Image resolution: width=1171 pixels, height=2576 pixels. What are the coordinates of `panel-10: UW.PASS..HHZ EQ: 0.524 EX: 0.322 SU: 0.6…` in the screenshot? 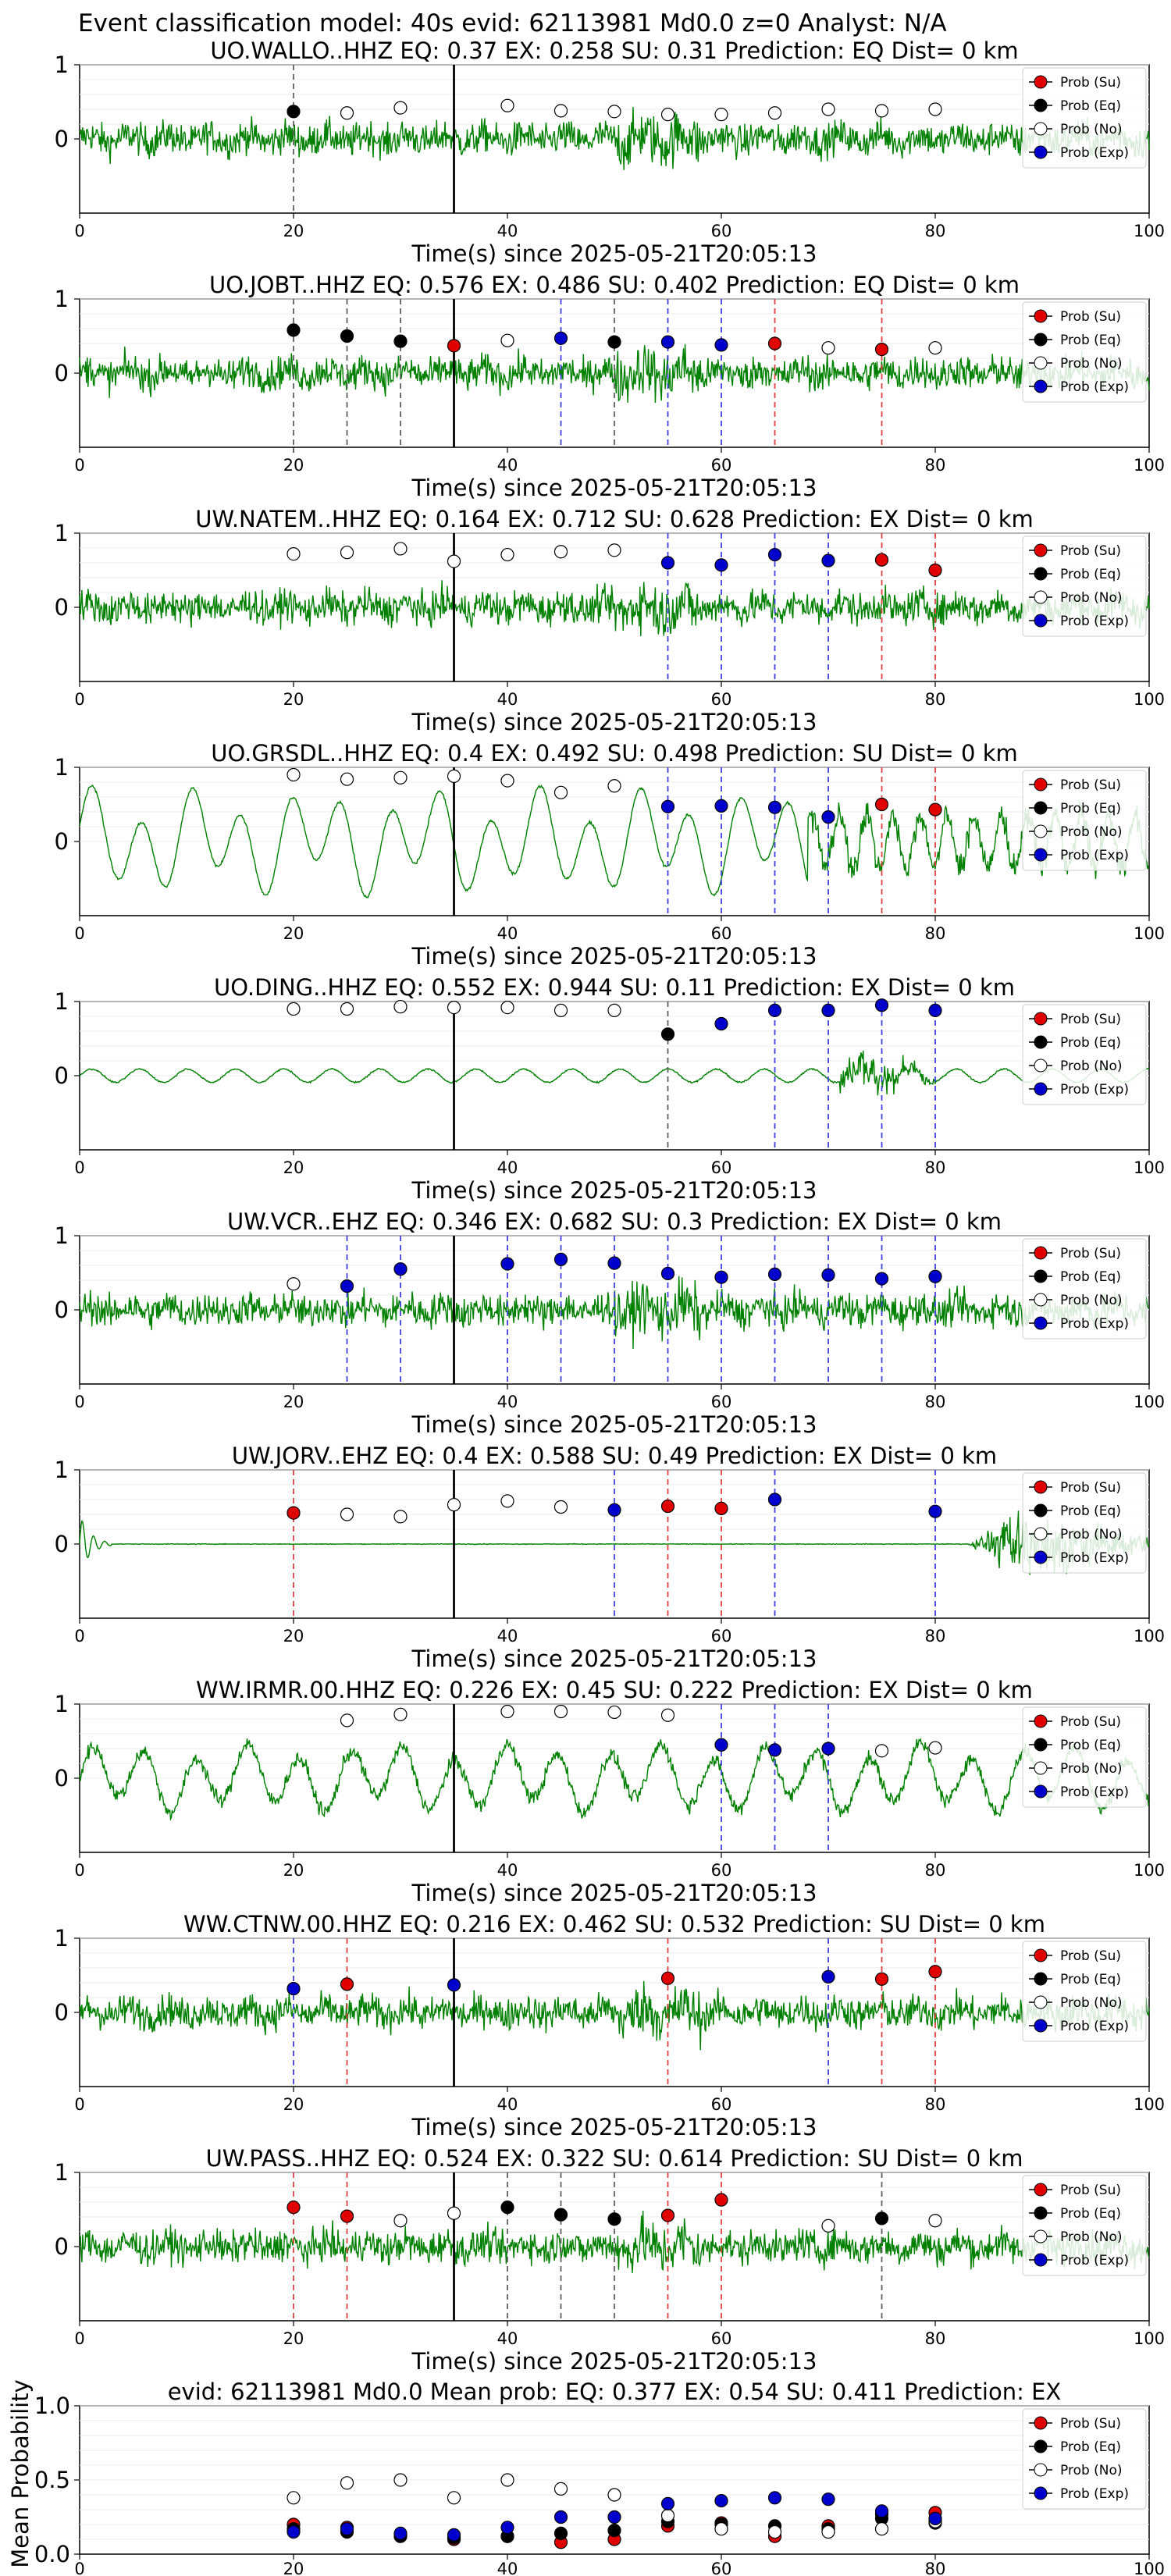 It's located at (610, 2260).